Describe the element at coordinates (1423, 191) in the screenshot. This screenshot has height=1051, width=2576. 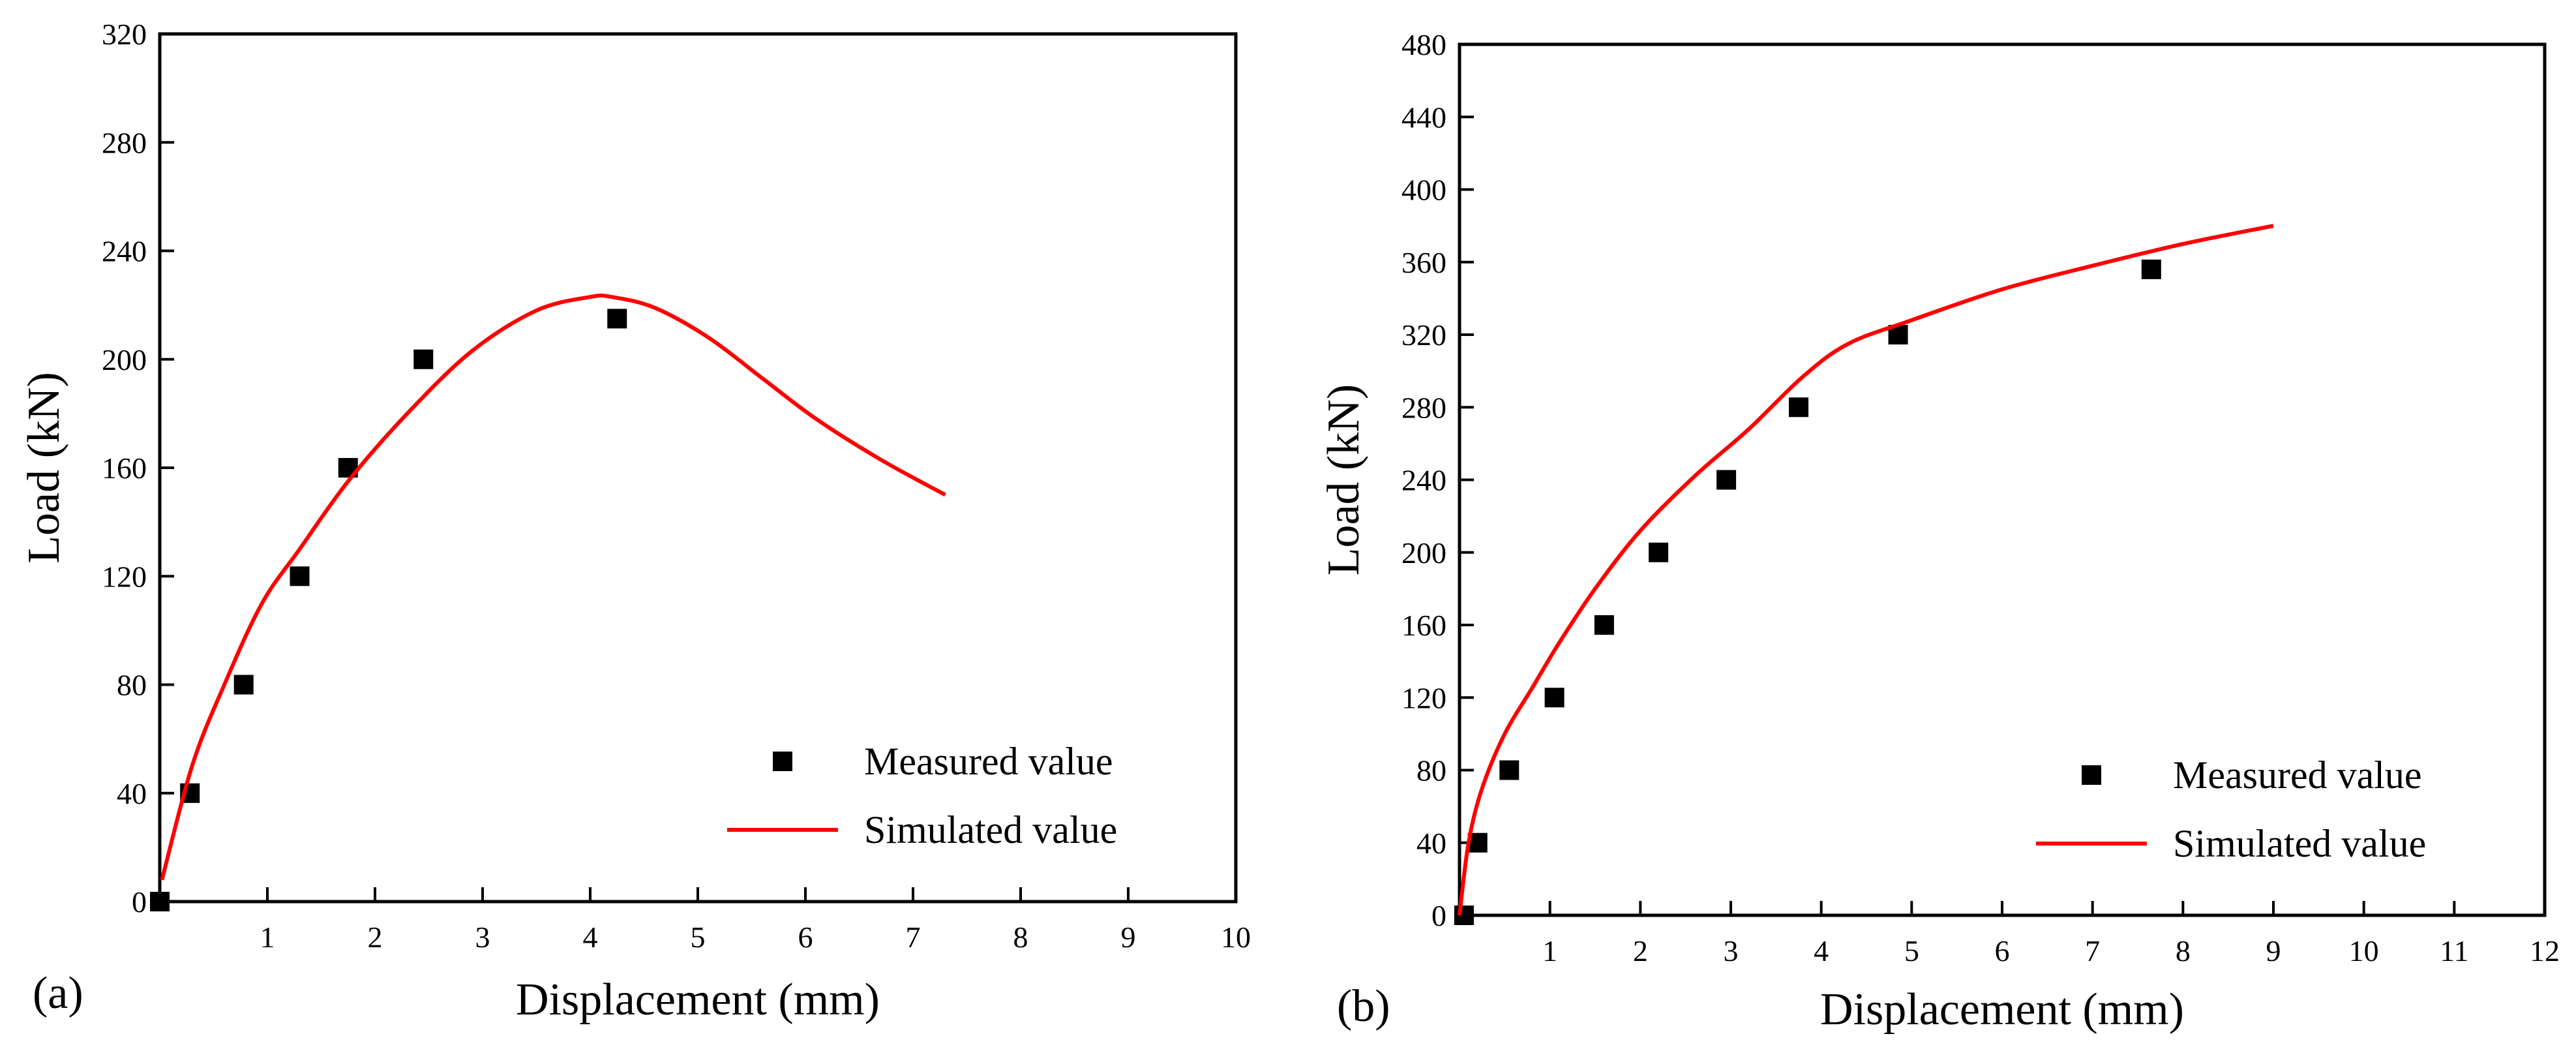
I see `y-tick-label: 400` at that location.